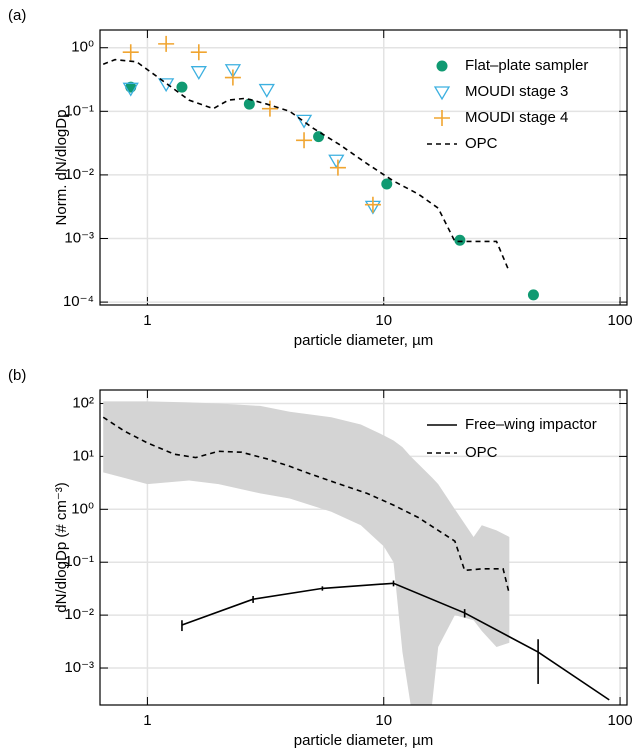 The width and height of the screenshot is (639, 756). What do you see at coordinates (531, 424) in the screenshot?
I see `legend-label: Free–wing impactor` at bounding box center [531, 424].